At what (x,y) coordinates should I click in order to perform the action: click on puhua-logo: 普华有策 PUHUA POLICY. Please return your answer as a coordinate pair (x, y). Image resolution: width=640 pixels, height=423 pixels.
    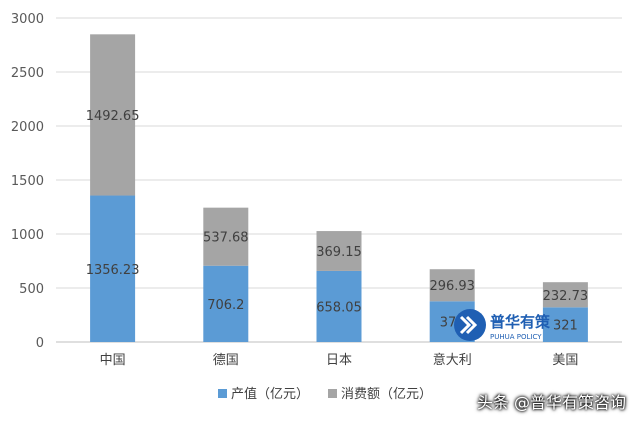
    Looking at the image, I should click on (502, 325).